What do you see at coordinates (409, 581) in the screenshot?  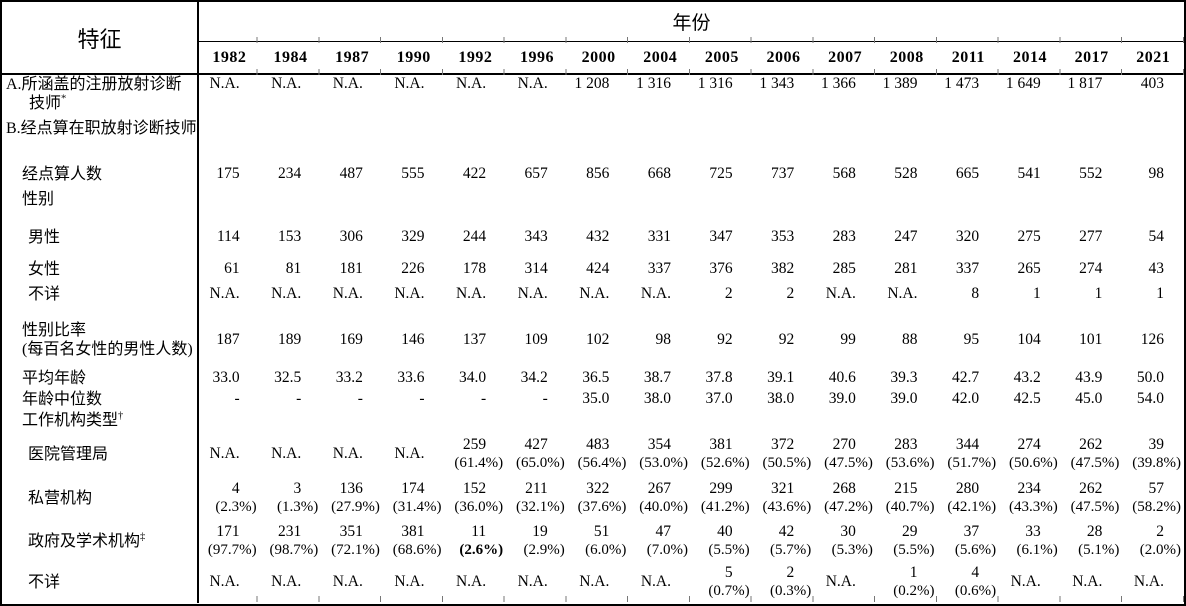 I see `cell-org-unknown-1990: N.A.` at bounding box center [409, 581].